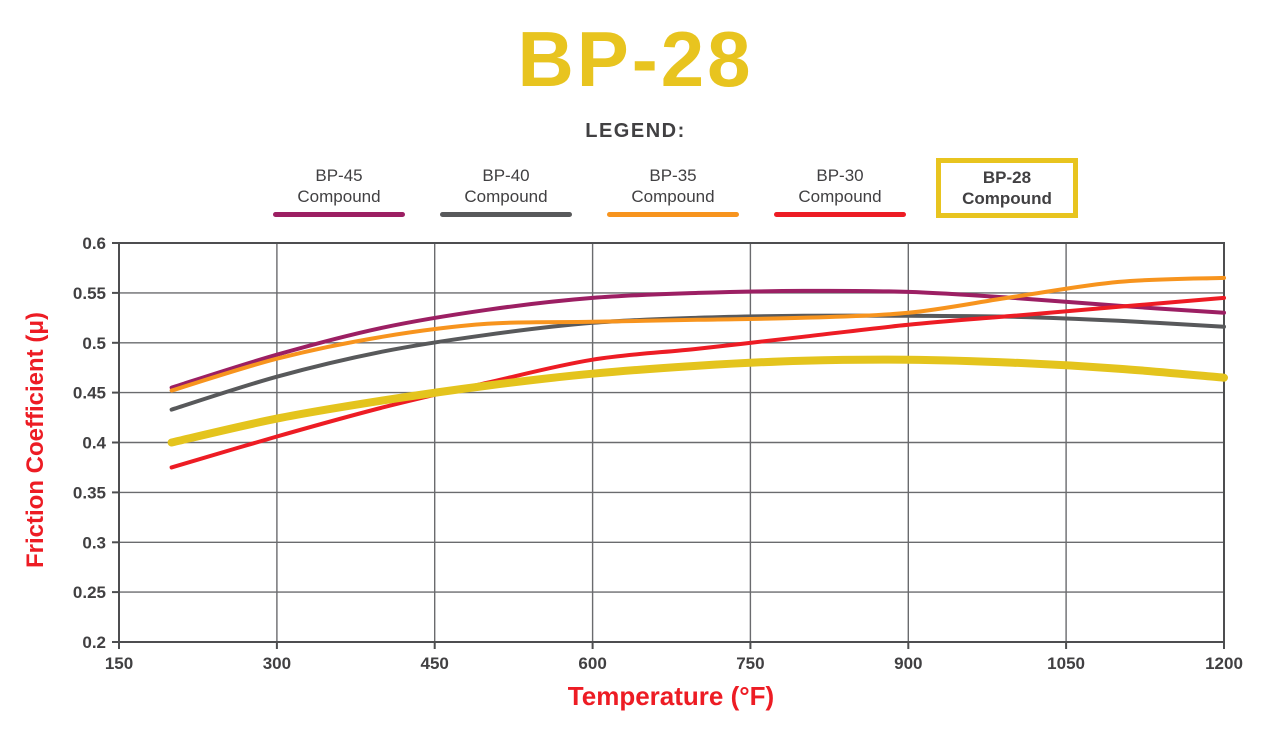  What do you see at coordinates (277, 663) in the screenshot?
I see `x-tick-label: 300` at bounding box center [277, 663].